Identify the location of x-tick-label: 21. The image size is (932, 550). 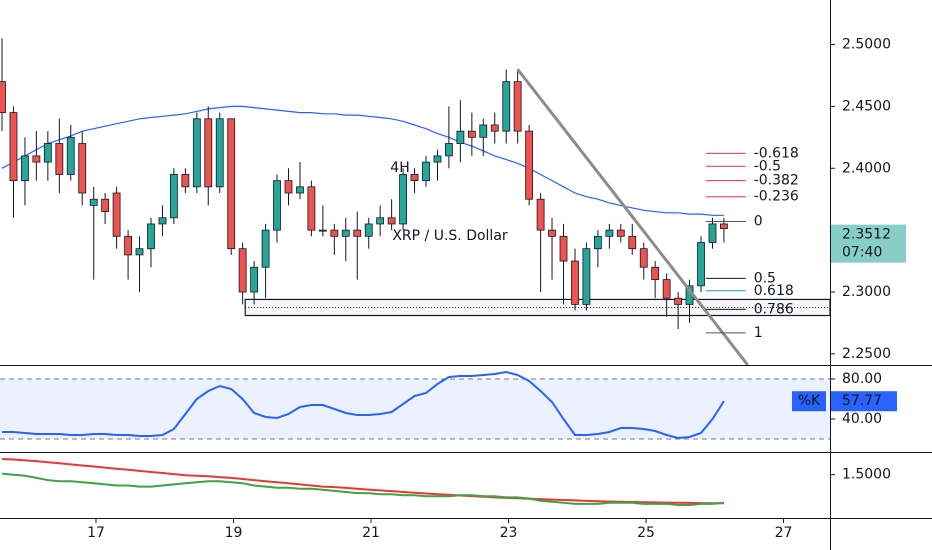
(371, 533).